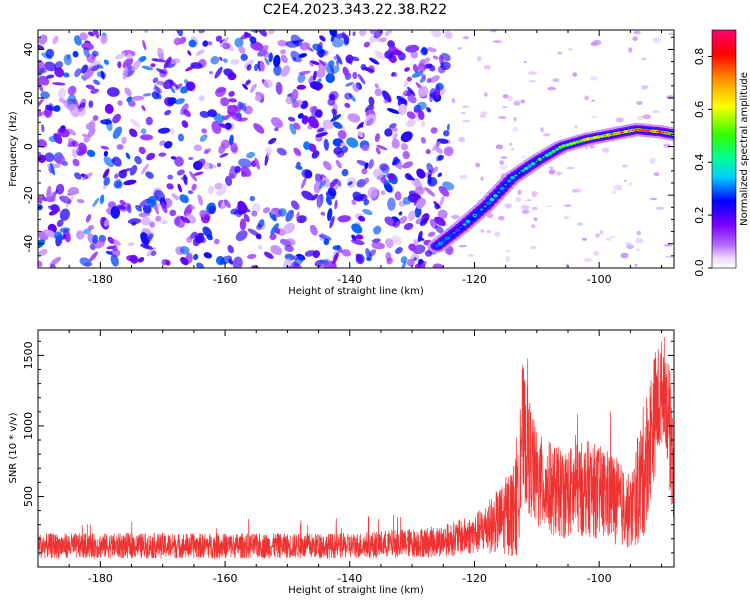 Image resolution: width=750 pixels, height=600 pixels. What do you see at coordinates (356, 291) in the screenshot?
I see `spectrogram-x-axis-label: Height of straight line (km)` at bounding box center [356, 291].